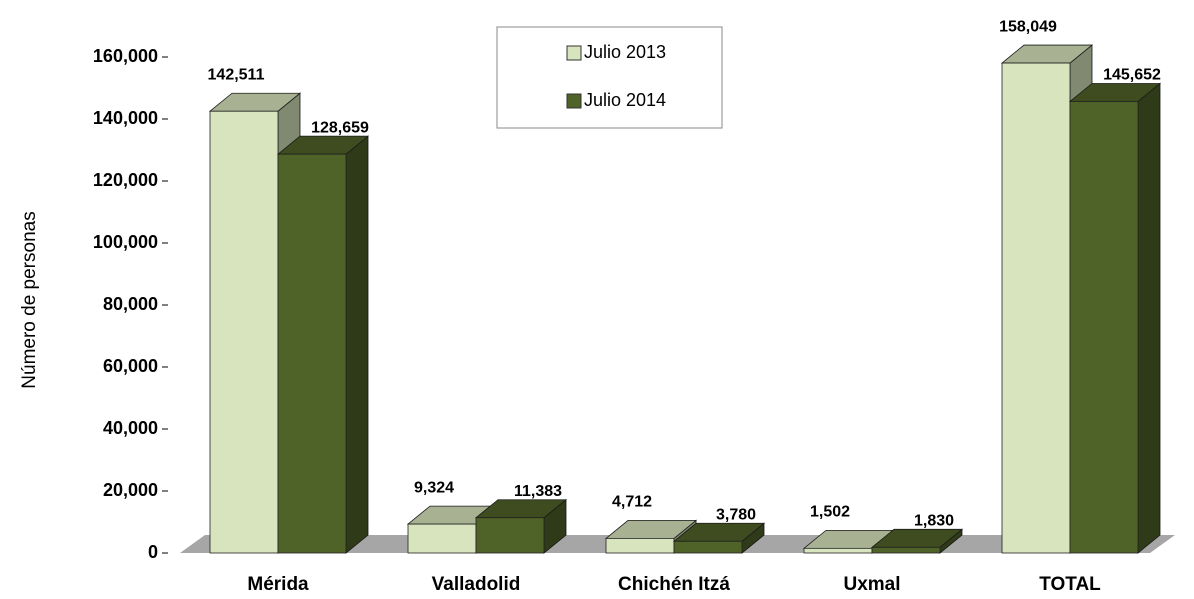 The image size is (1194, 599). Describe the element at coordinates (278, 584) in the screenshot. I see `x-tick-label: Mérida` at that location.